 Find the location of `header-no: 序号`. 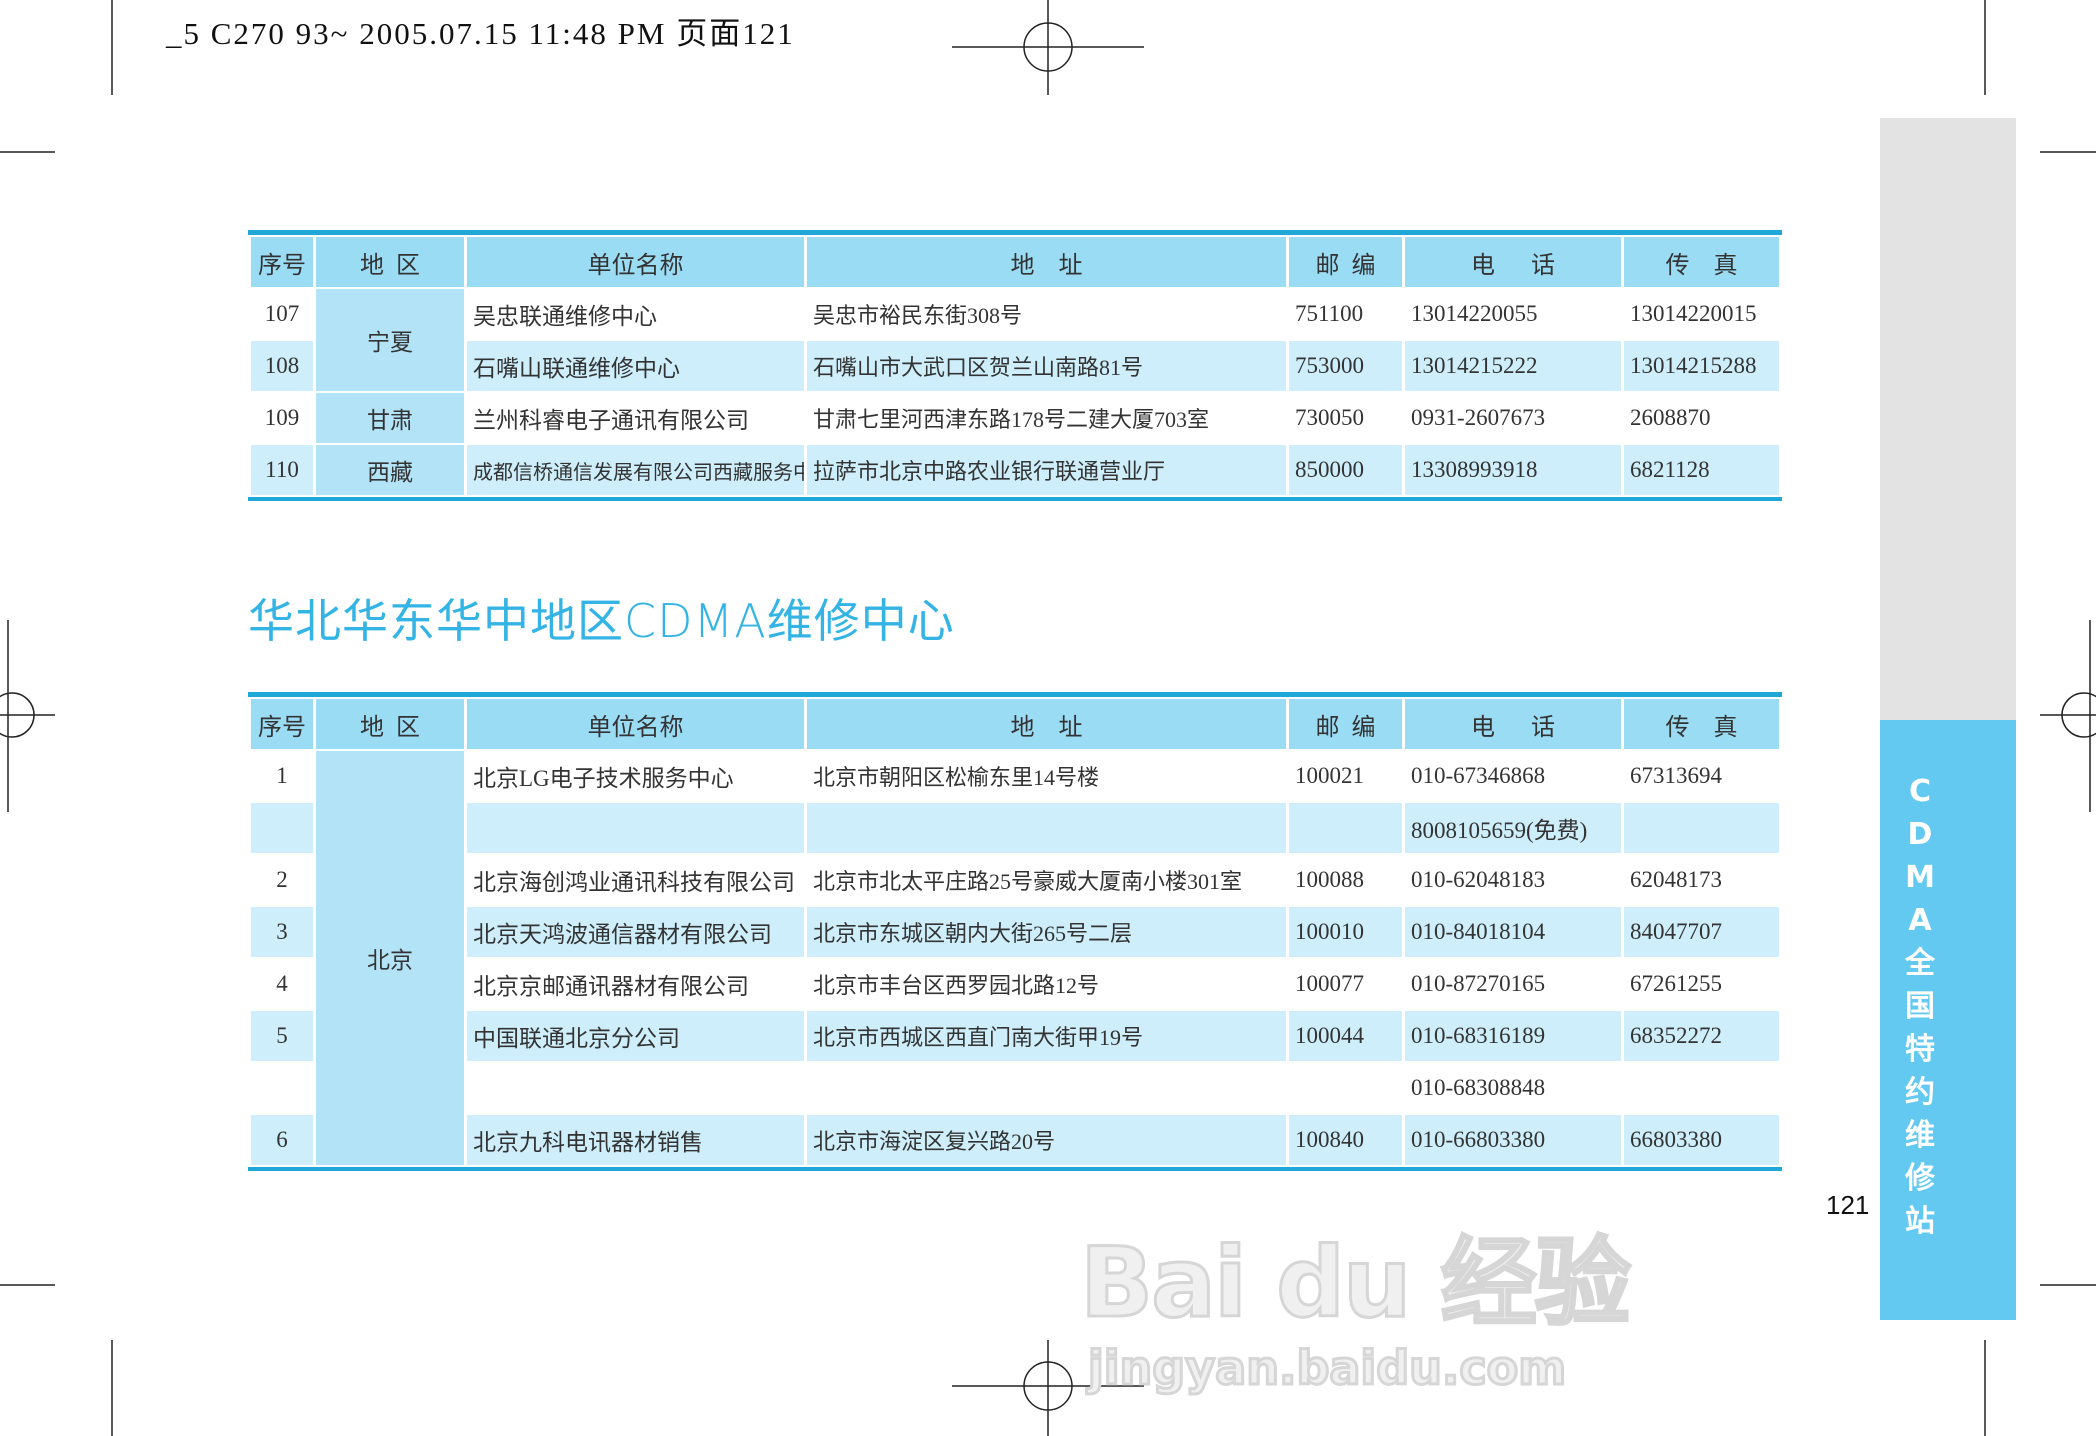

header-no: 序号 is located at coordinates (282, 262).